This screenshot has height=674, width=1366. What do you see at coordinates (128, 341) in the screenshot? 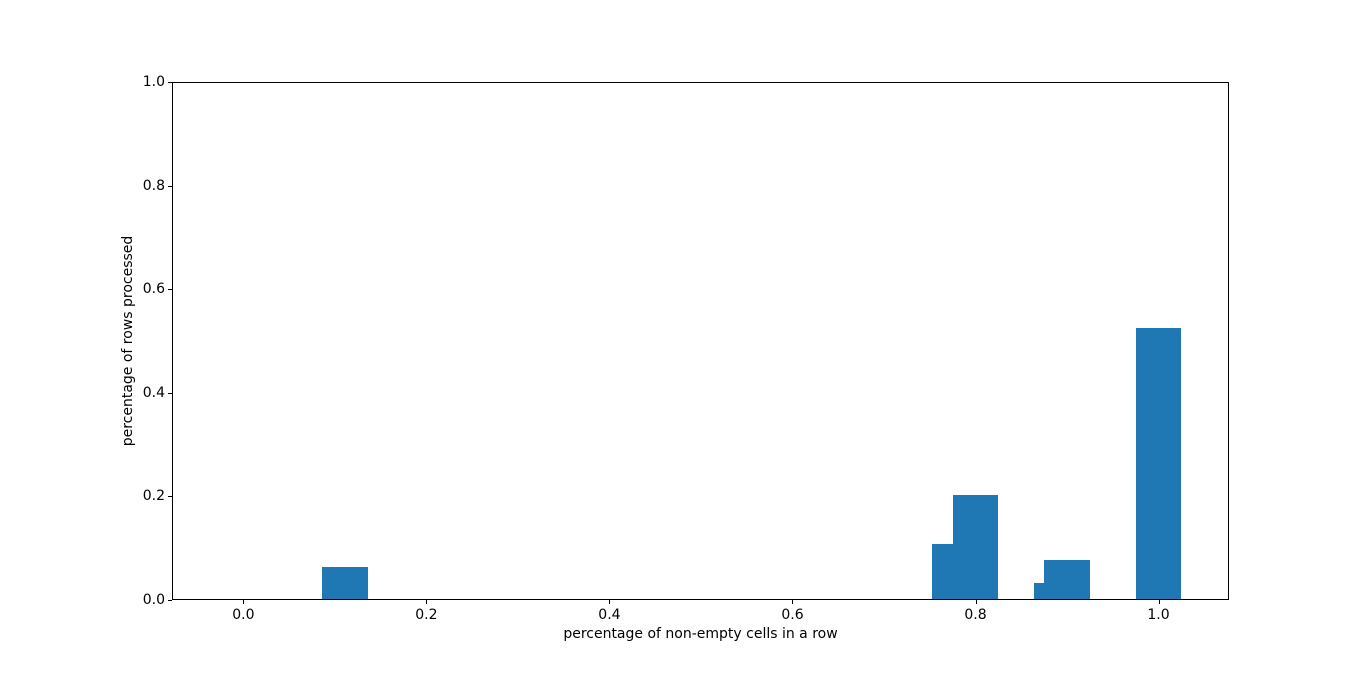
I see `y-axis-label: percentage of rows processed` at bounding box center [128, 341].